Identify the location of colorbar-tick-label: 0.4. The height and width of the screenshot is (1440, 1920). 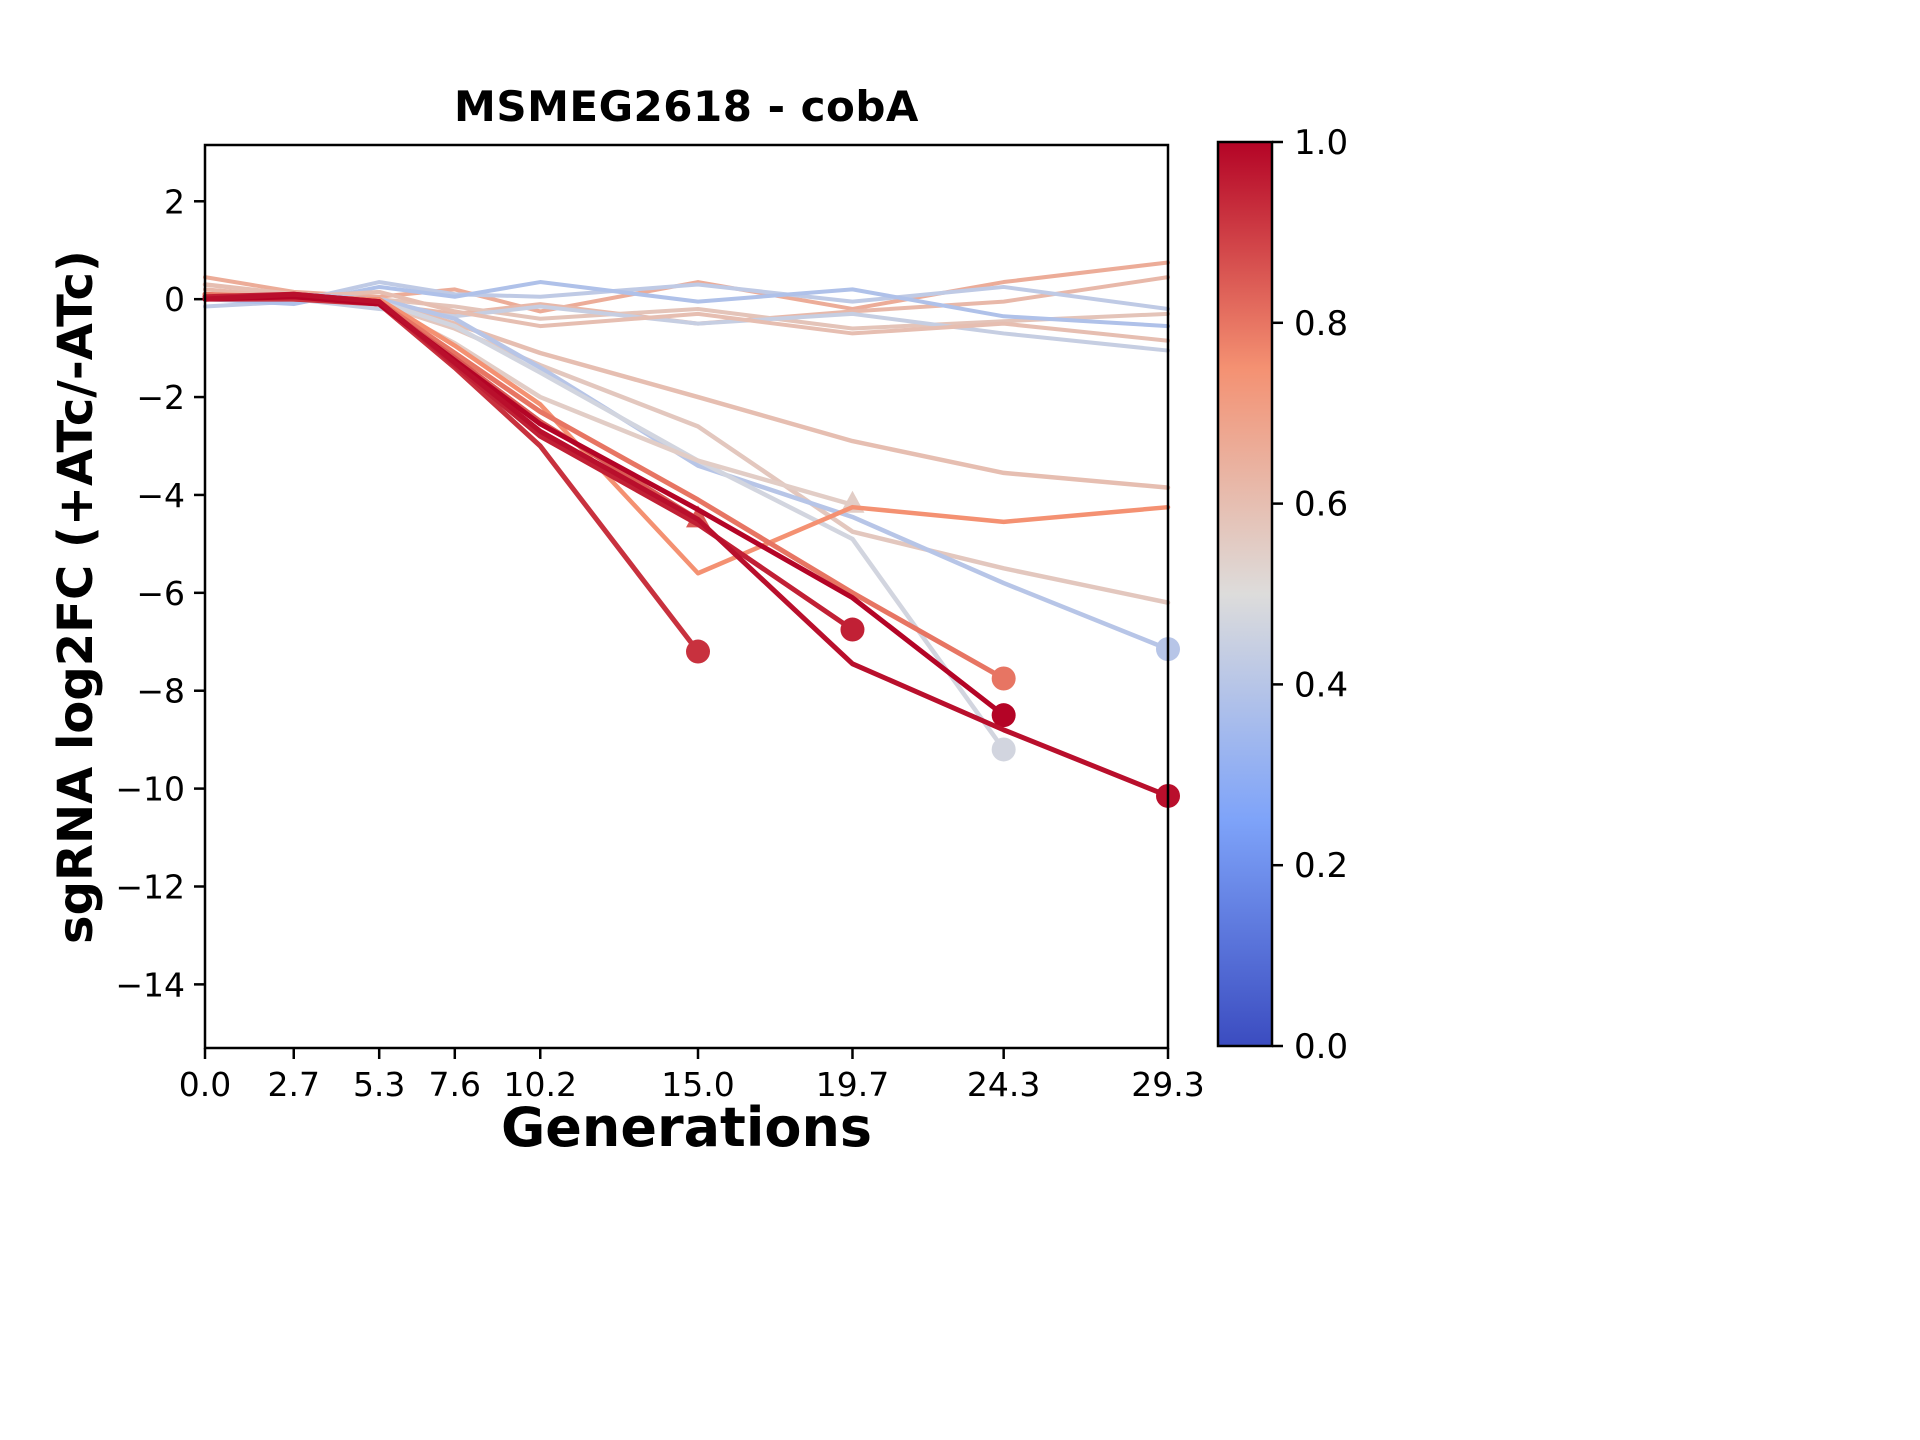
(1321, 685).